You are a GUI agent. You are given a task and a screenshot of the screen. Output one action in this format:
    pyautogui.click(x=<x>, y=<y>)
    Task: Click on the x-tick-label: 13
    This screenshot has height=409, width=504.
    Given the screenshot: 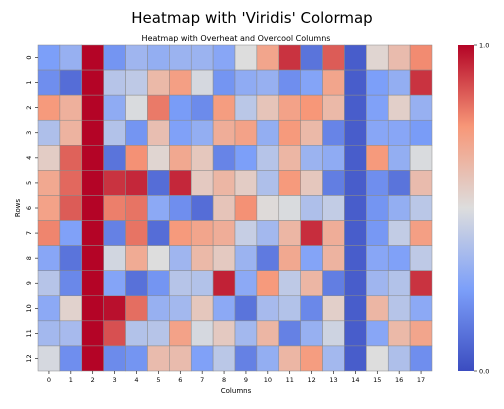 What is the action you would take?
    pyautogui.click(x=333, y=380)
    